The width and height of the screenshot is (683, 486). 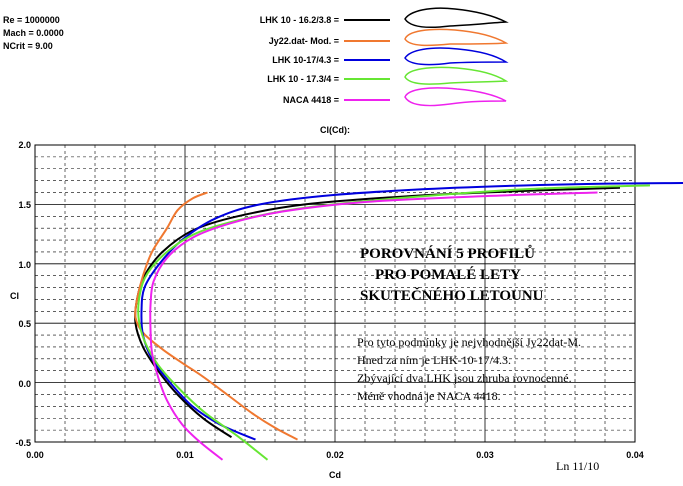 What do you see at coordinates (335, 130) in the screenshot?
I see `chart-title: Cl(Cd):` at bounding box center [335, 130].